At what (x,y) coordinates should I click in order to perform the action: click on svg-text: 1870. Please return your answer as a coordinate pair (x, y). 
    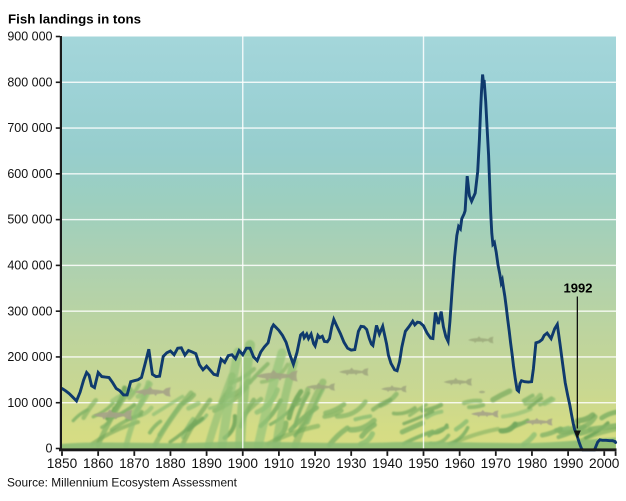
    Looking at the image, I should click on (134, 463).